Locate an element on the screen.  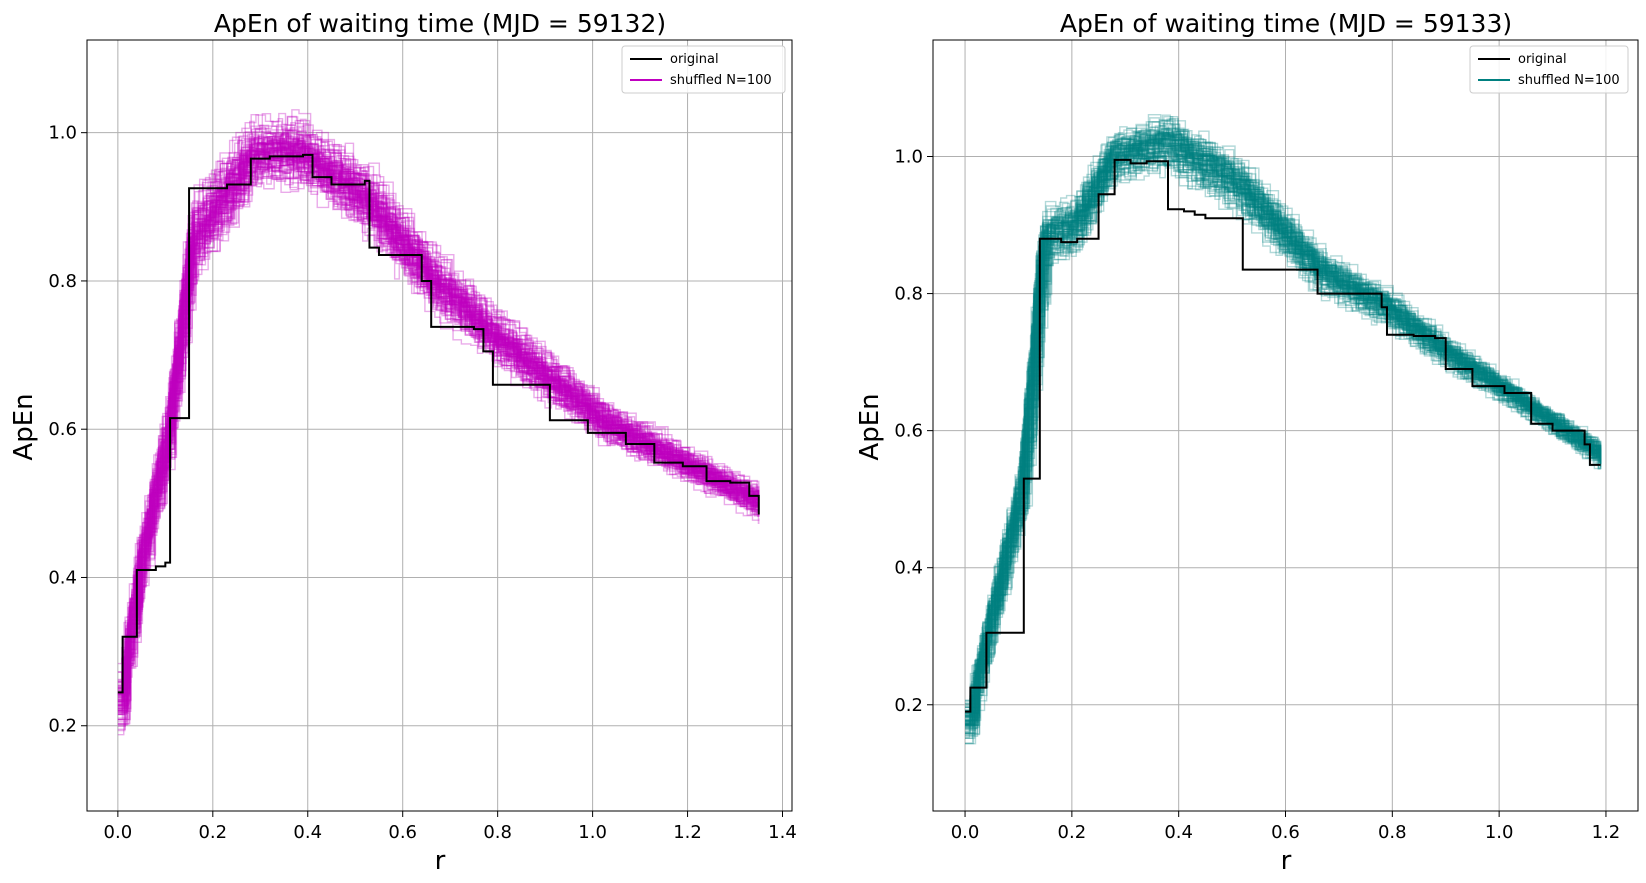
x-tick-label: 0.6 is located at coordinates (402, 832).